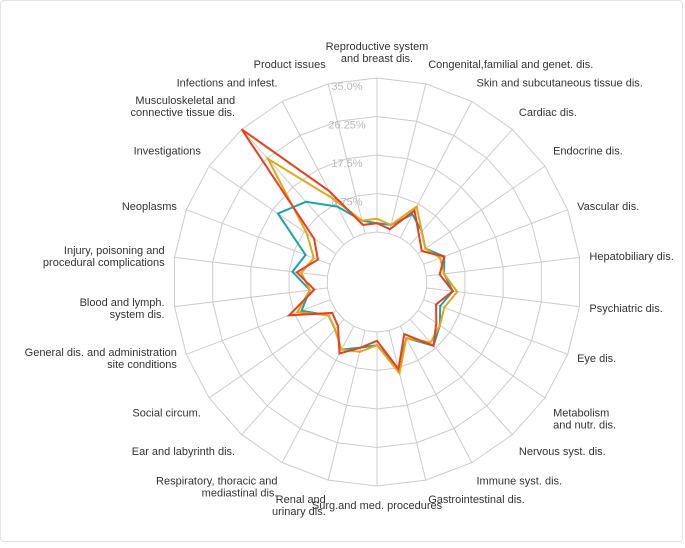  What do you see at coordinates (584, 420) in the screenshot?
I see `category-label: Metabolism and nutr. dis.` at bounding box center [584, 420].